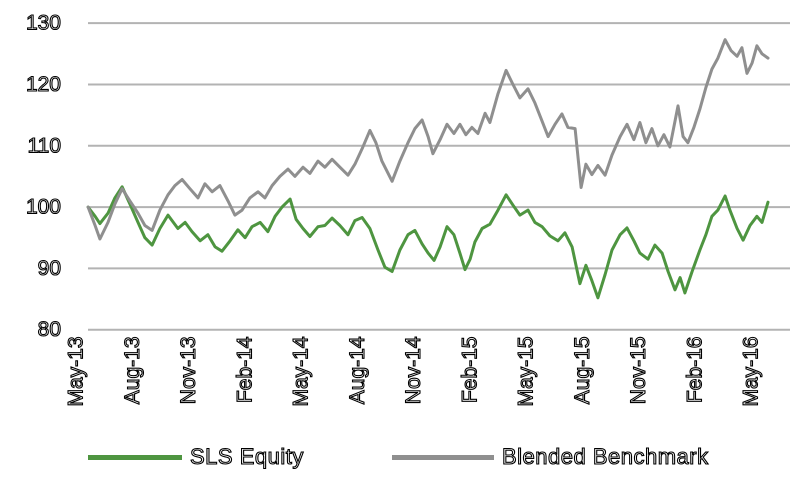 Image resolution: width=800 pixels, height=494 pixels. Describe the element at coordinates (469, 370) in the screenshot. I see `x-axis-tick-label: Feb-15` at that location.